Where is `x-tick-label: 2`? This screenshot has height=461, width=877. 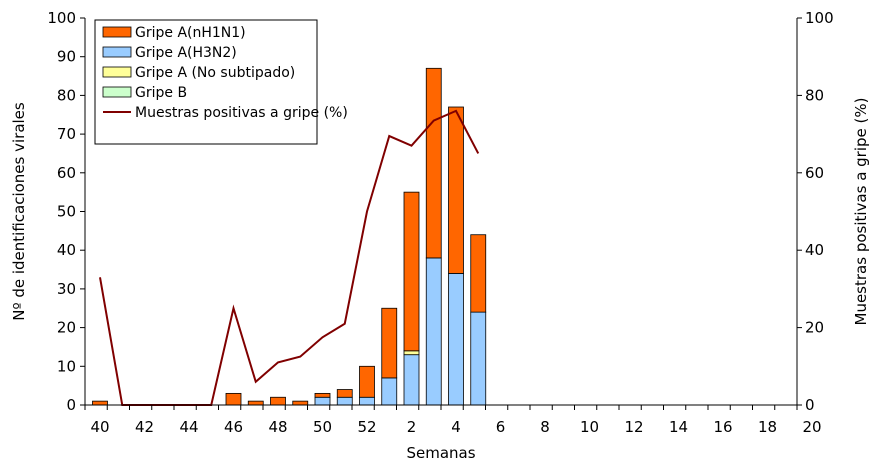 x-tick-label: 2 is located at coordinates (412, 427).